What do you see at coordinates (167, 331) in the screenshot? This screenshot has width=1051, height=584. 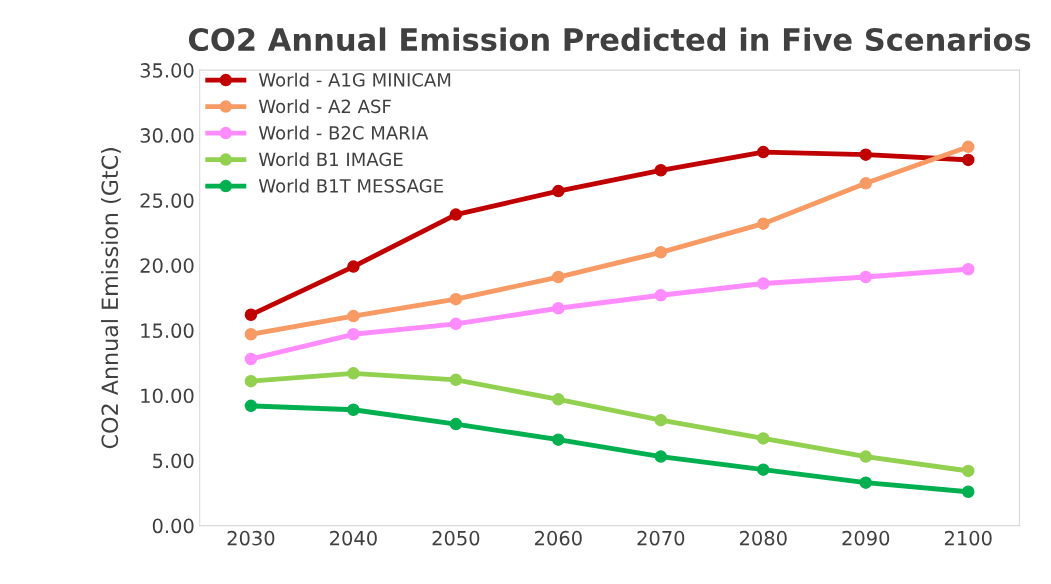 I see `y-tick-label: 15.00` at bounding box center [167, 331].